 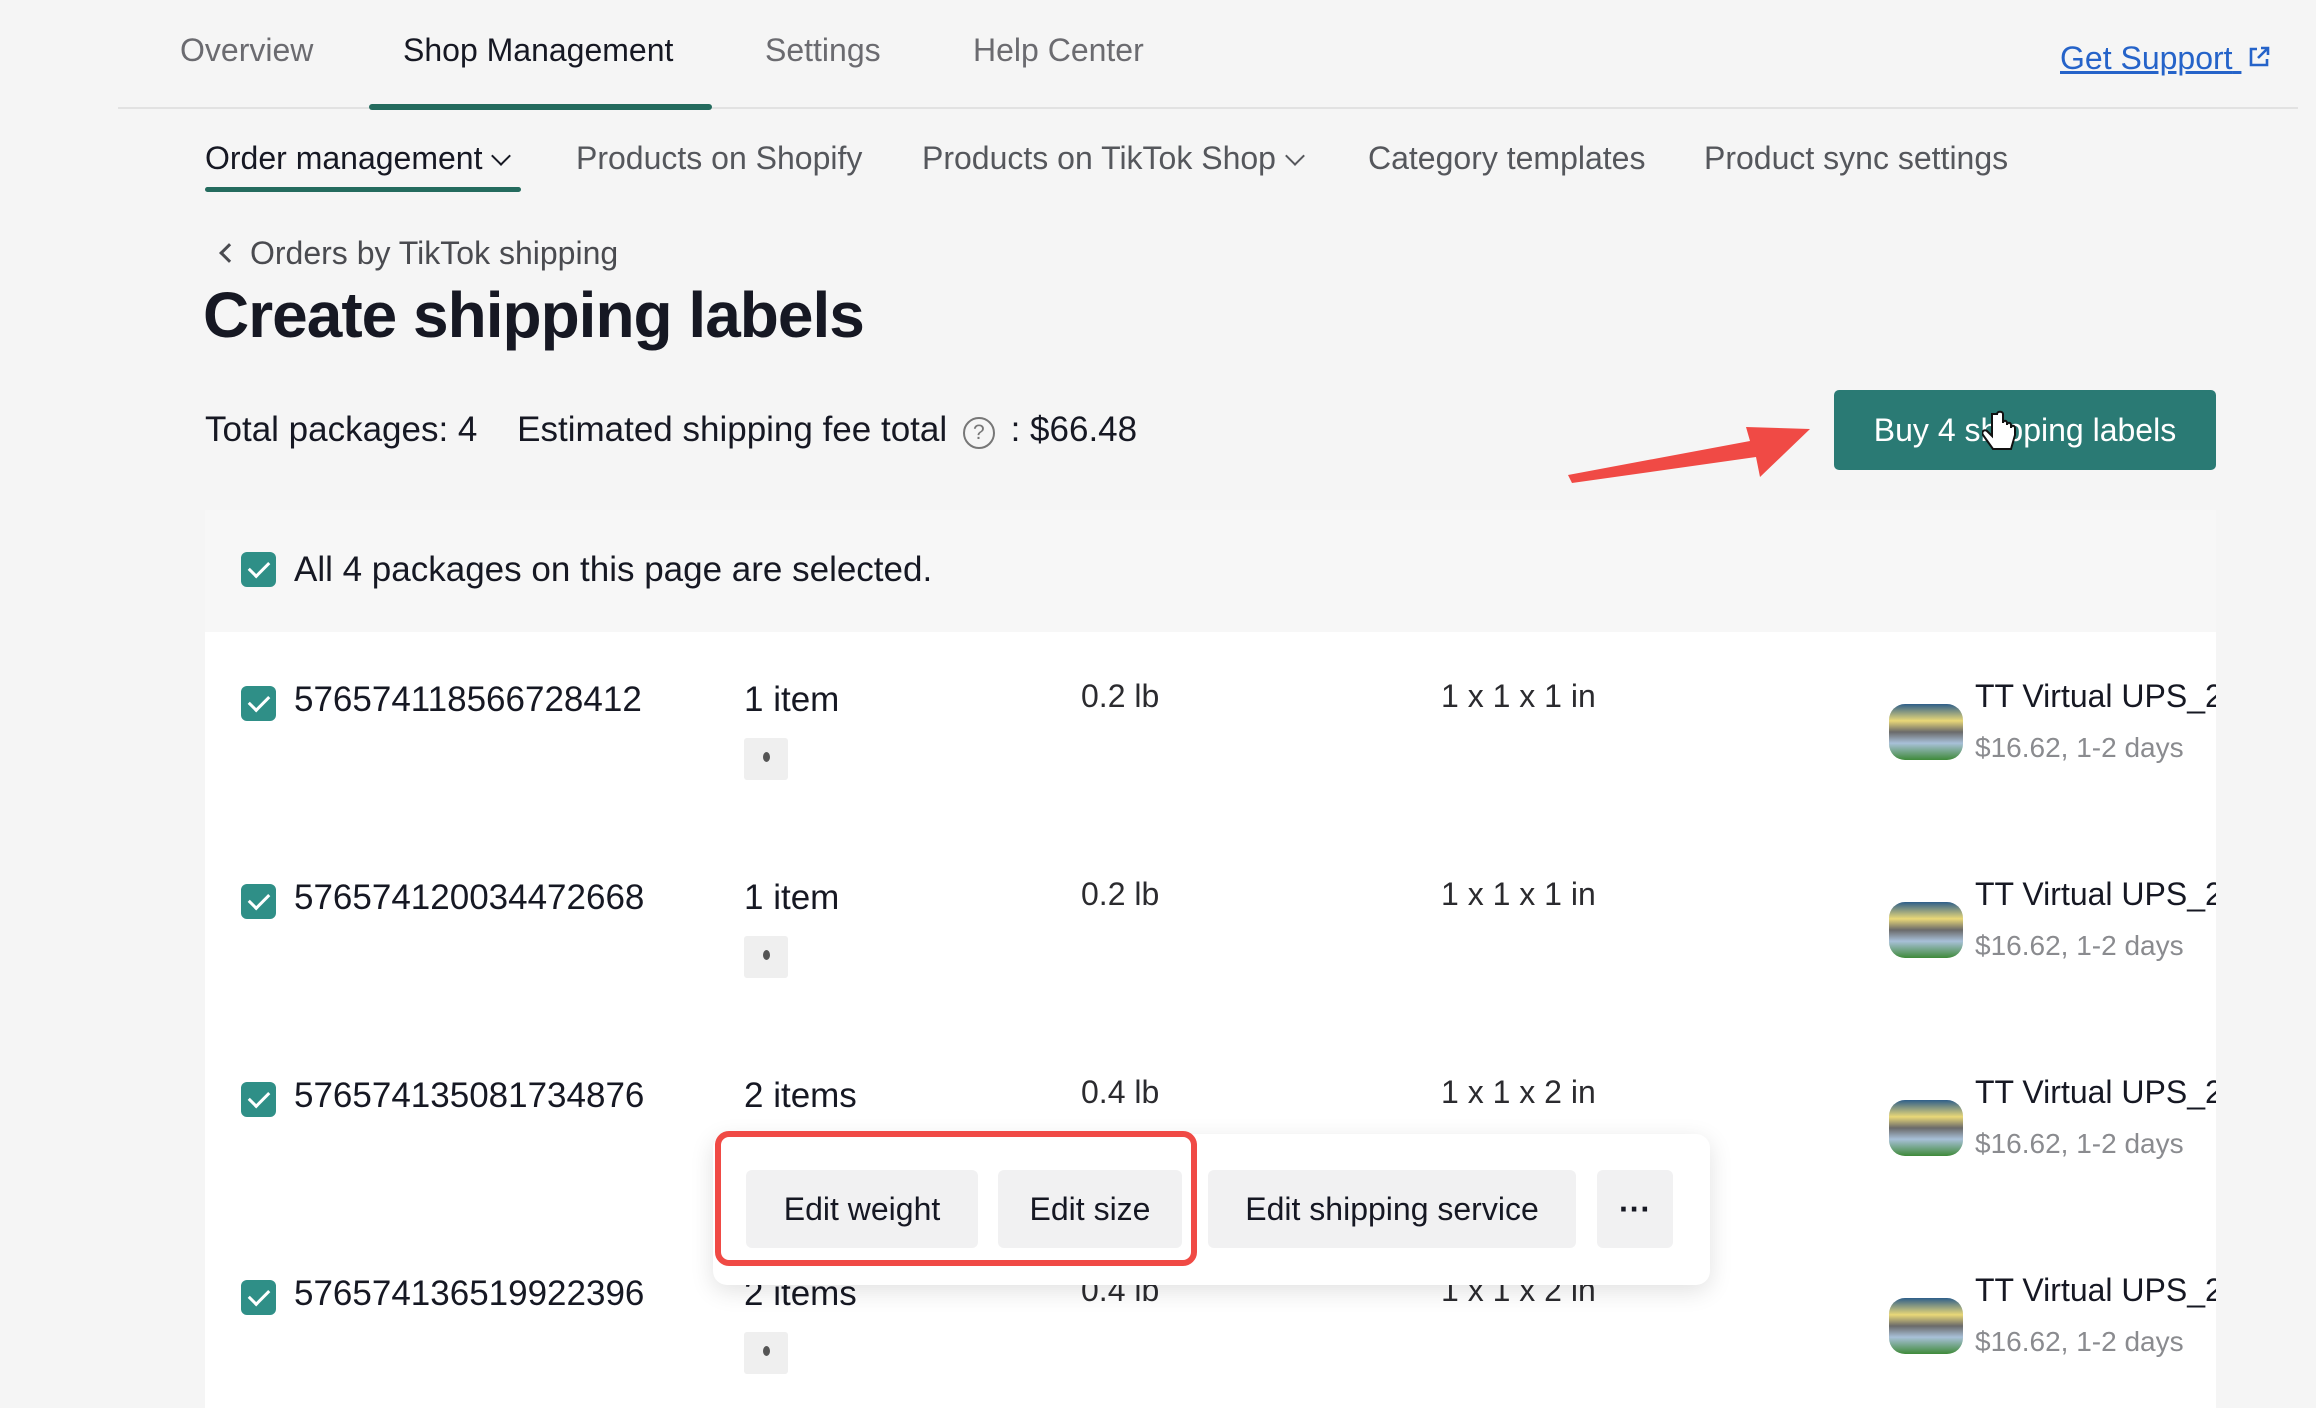 I want to click on tab-settings: Settings, so click(x=823, y=50).